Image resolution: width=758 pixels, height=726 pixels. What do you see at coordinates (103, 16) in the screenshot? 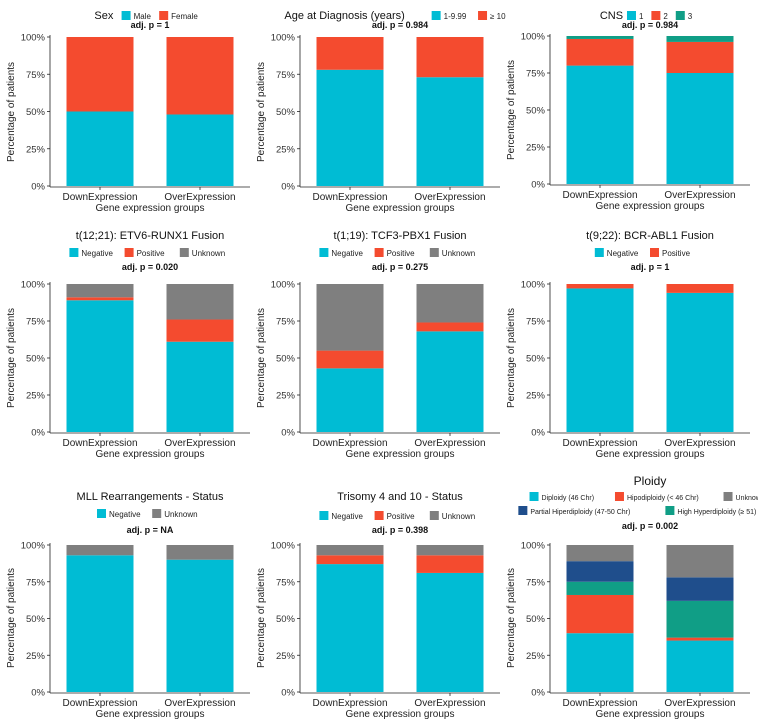
I see `chart-title: Sex` at bounding box center [103, 16].